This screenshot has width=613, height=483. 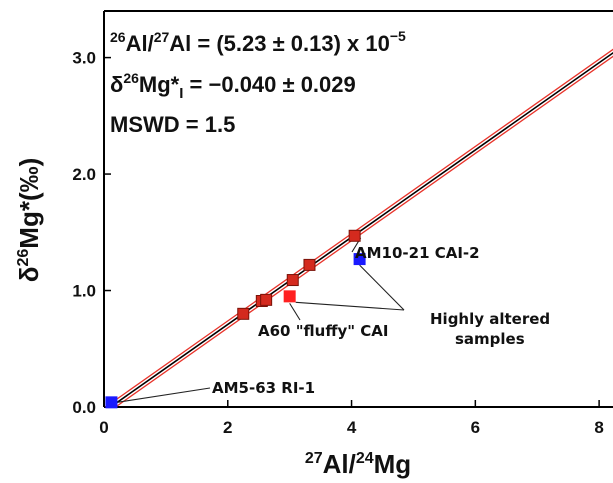 What do you see at coordinates (84, 58) in the screenshot?
I see `y-tick-label: 3.0` at bounding box center [84, 58].